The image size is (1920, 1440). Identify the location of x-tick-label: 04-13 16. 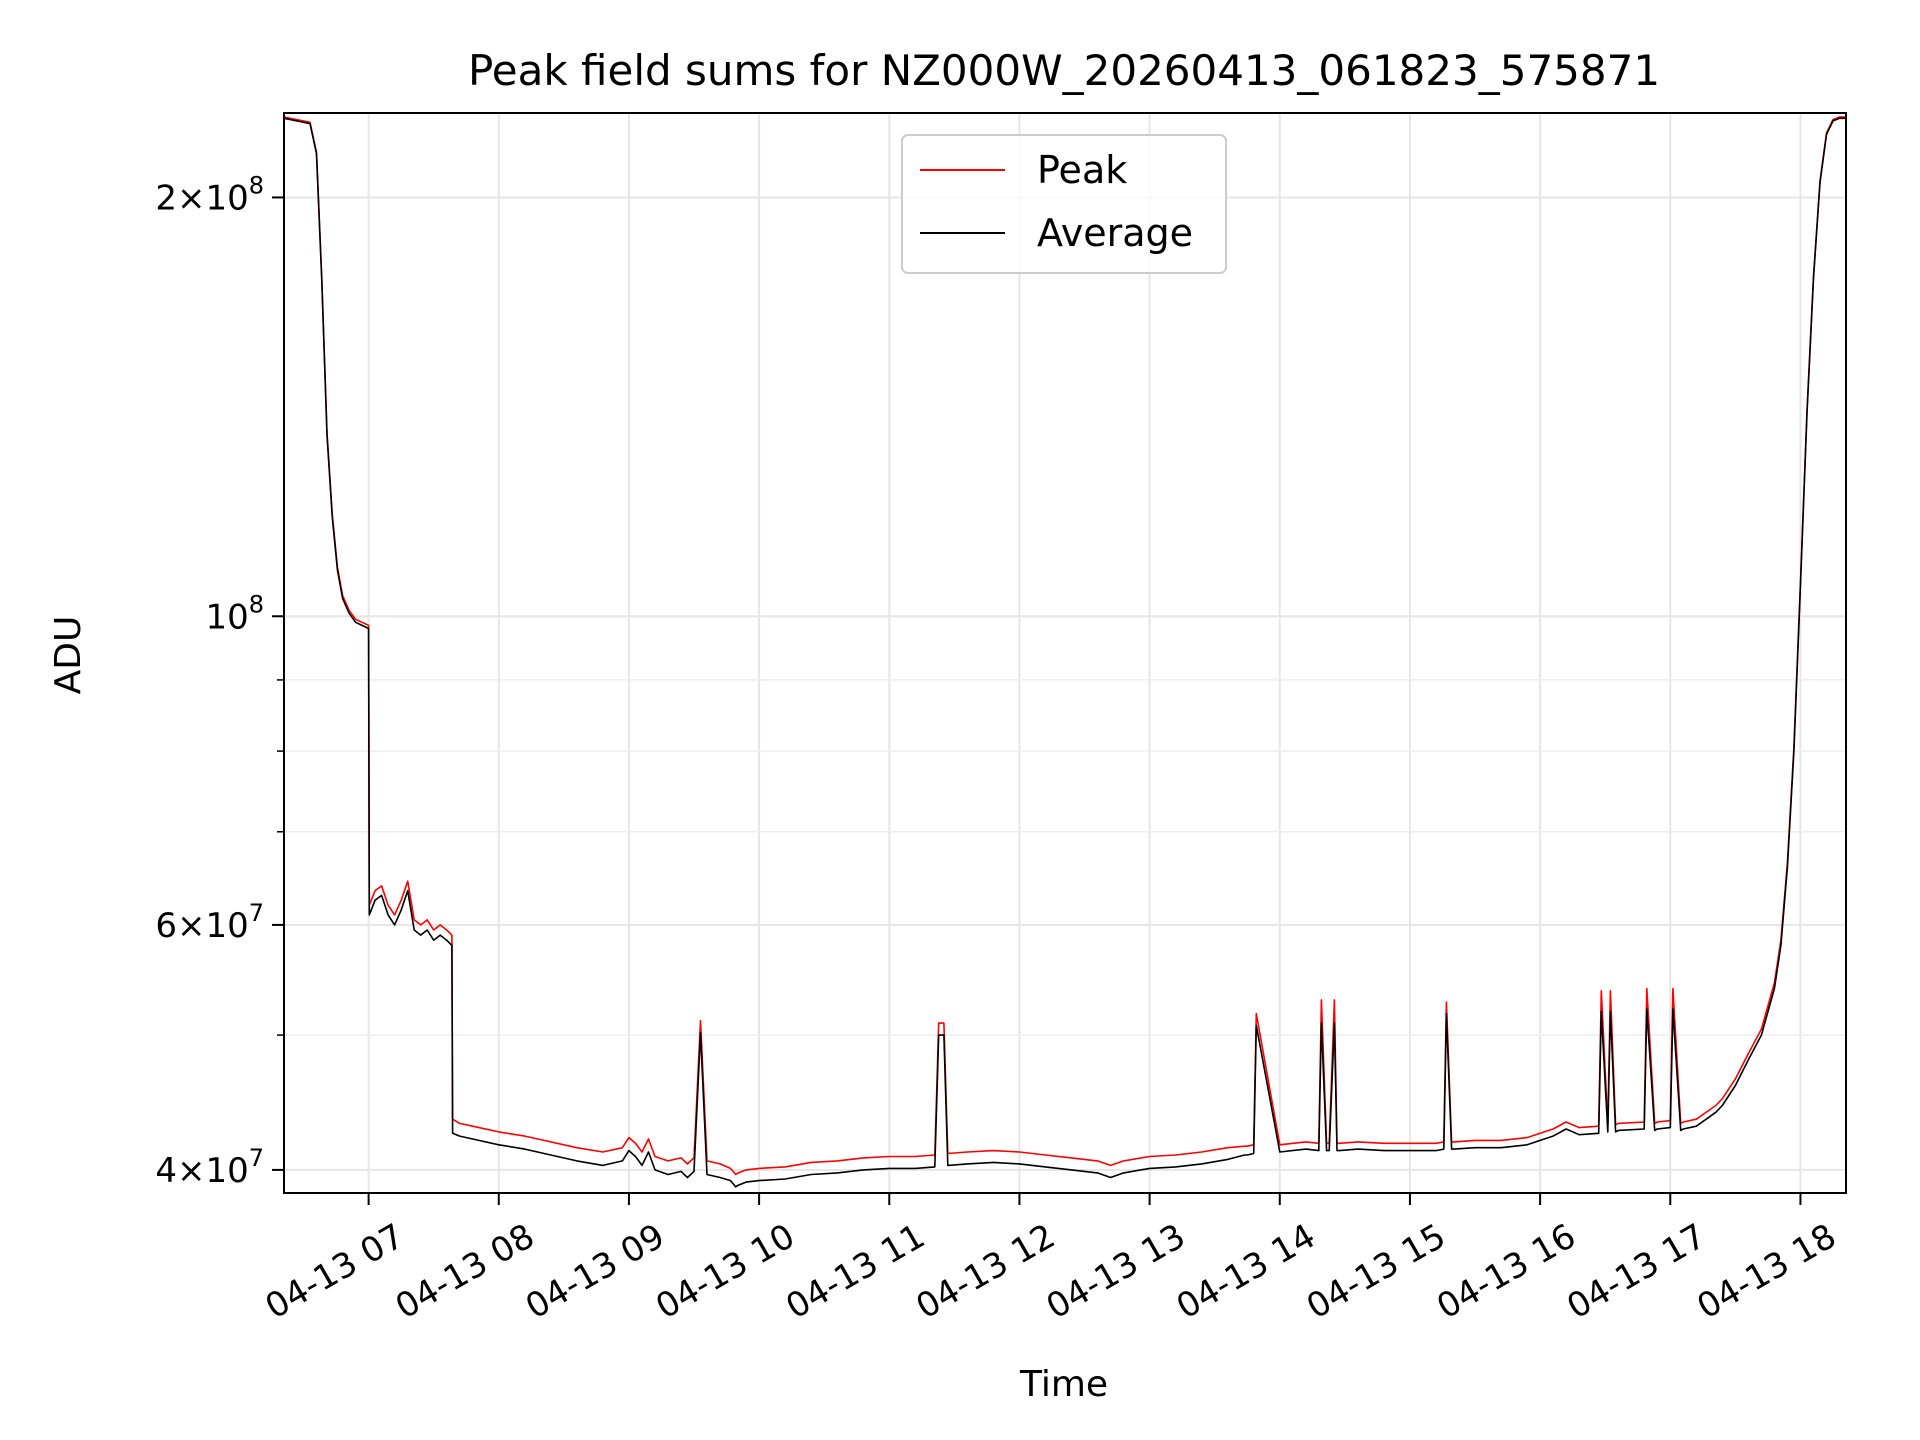
(1506, 1271).